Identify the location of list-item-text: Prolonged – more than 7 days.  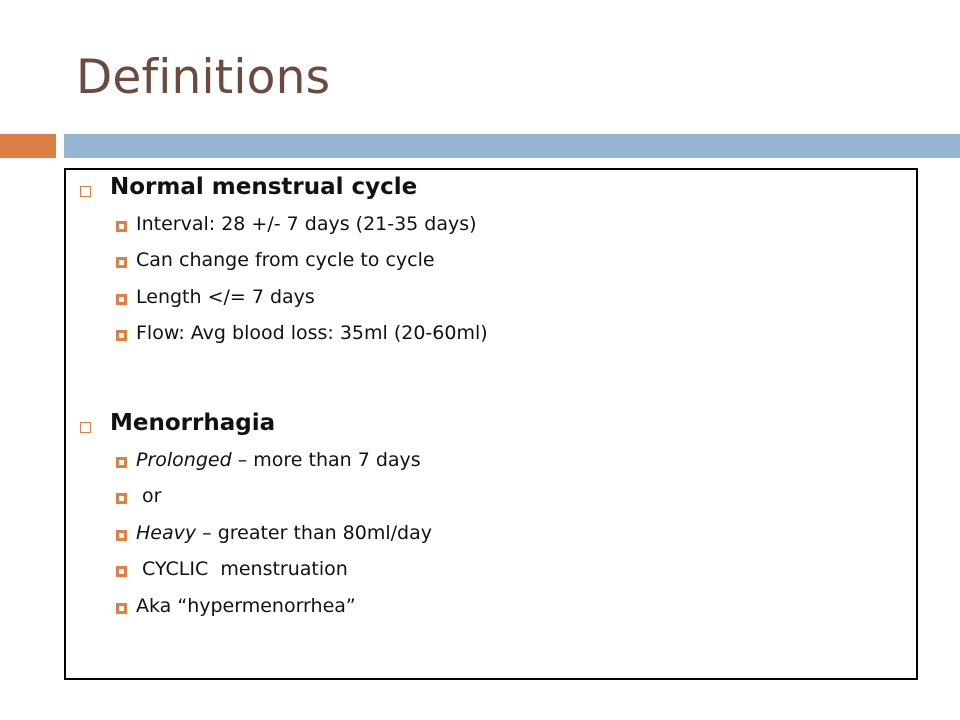
(278, 460).